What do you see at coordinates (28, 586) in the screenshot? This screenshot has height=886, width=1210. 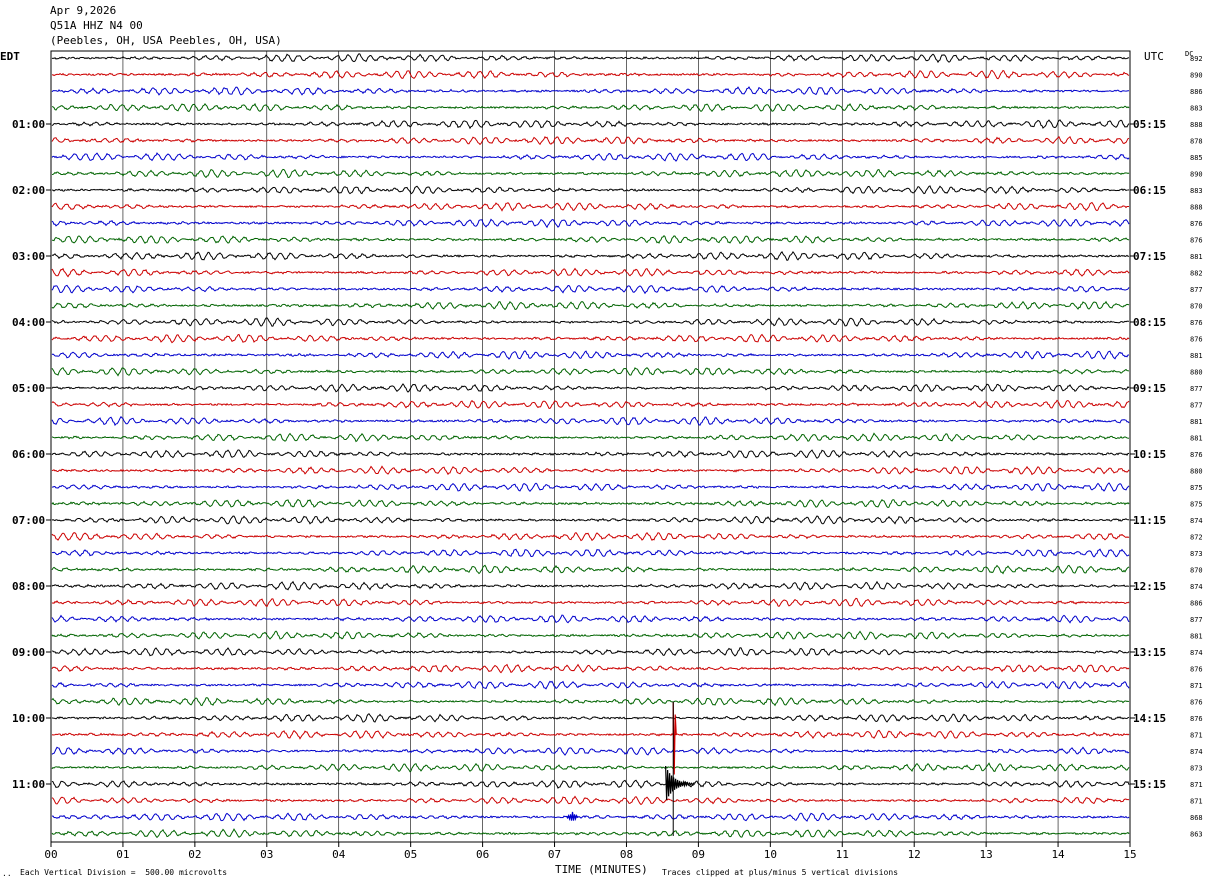 I see `edt-time-label: 08:00` at bounding box center [28, 586].